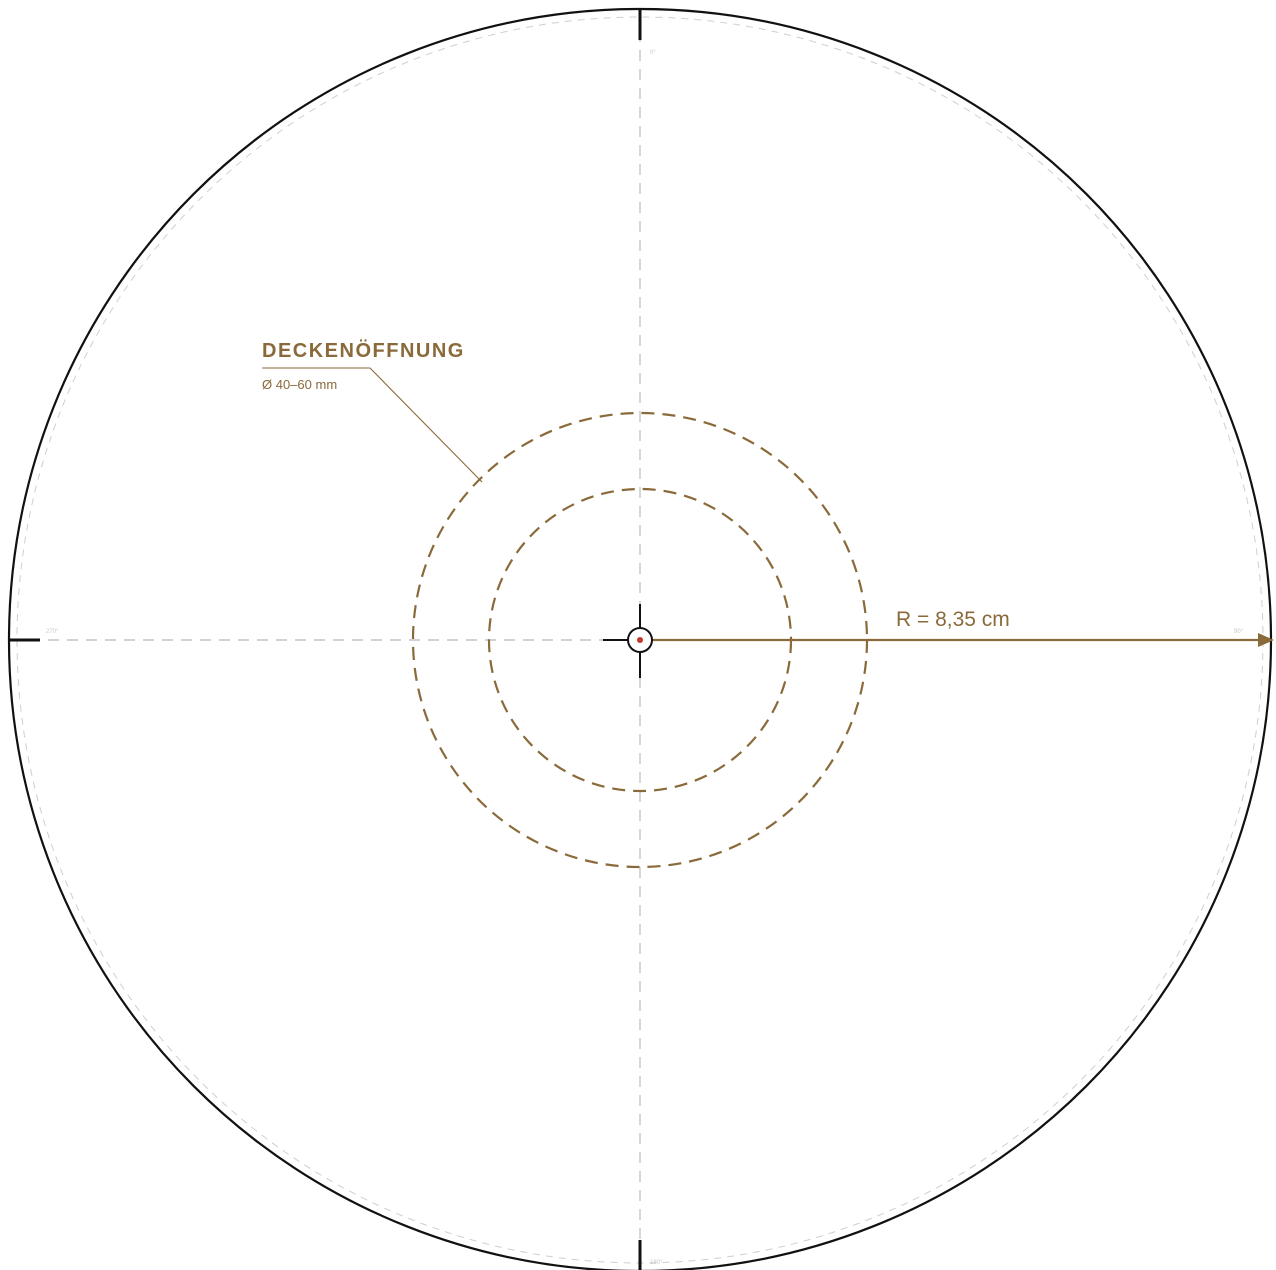 The image size is (1276, 1270). Describe the element at coordinates (953, 619) in the screenshot. I see `radius-label: R = 8,35 cm` at that location.